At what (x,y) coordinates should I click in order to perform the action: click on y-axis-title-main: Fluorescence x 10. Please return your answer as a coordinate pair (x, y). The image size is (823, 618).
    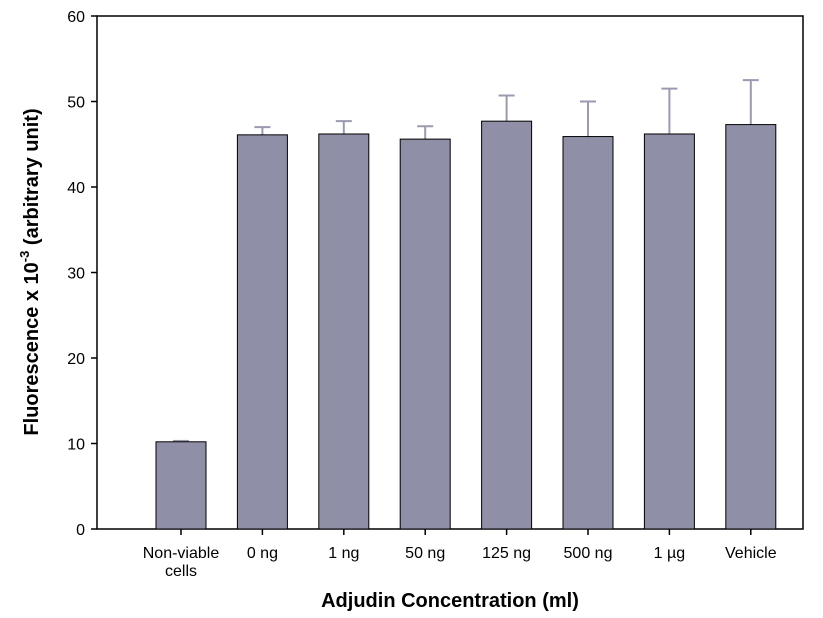
    Looking at the image, I should click on (32, 348).